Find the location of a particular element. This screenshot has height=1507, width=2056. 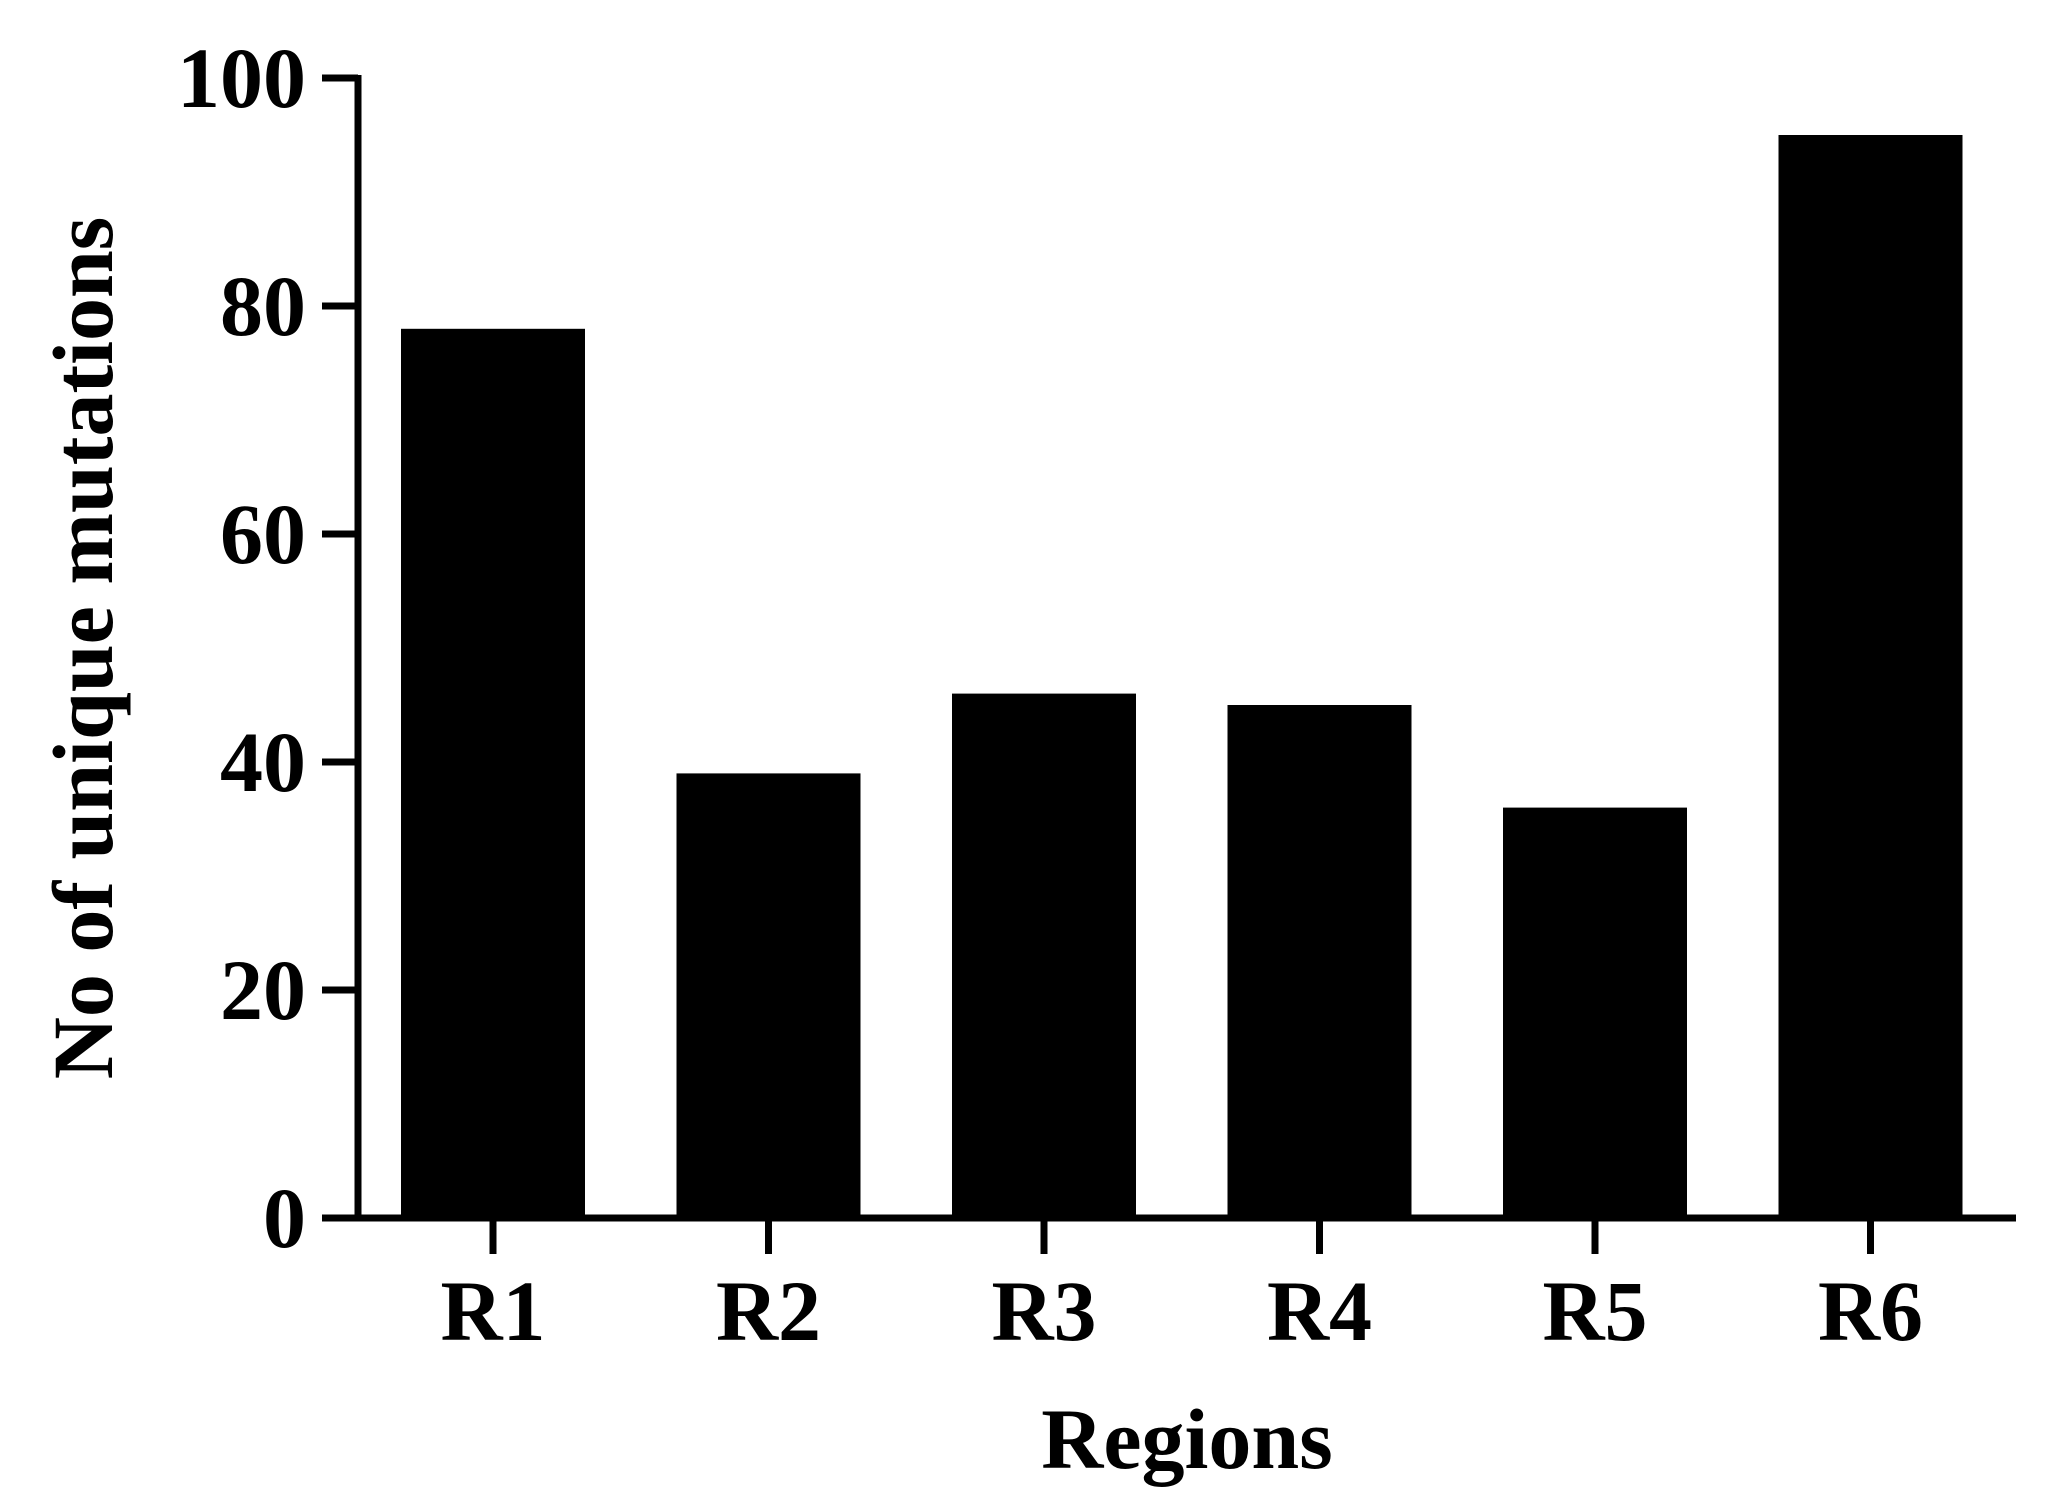

x-tick-label-r1: R1 is located at coordinates (492, 1311).